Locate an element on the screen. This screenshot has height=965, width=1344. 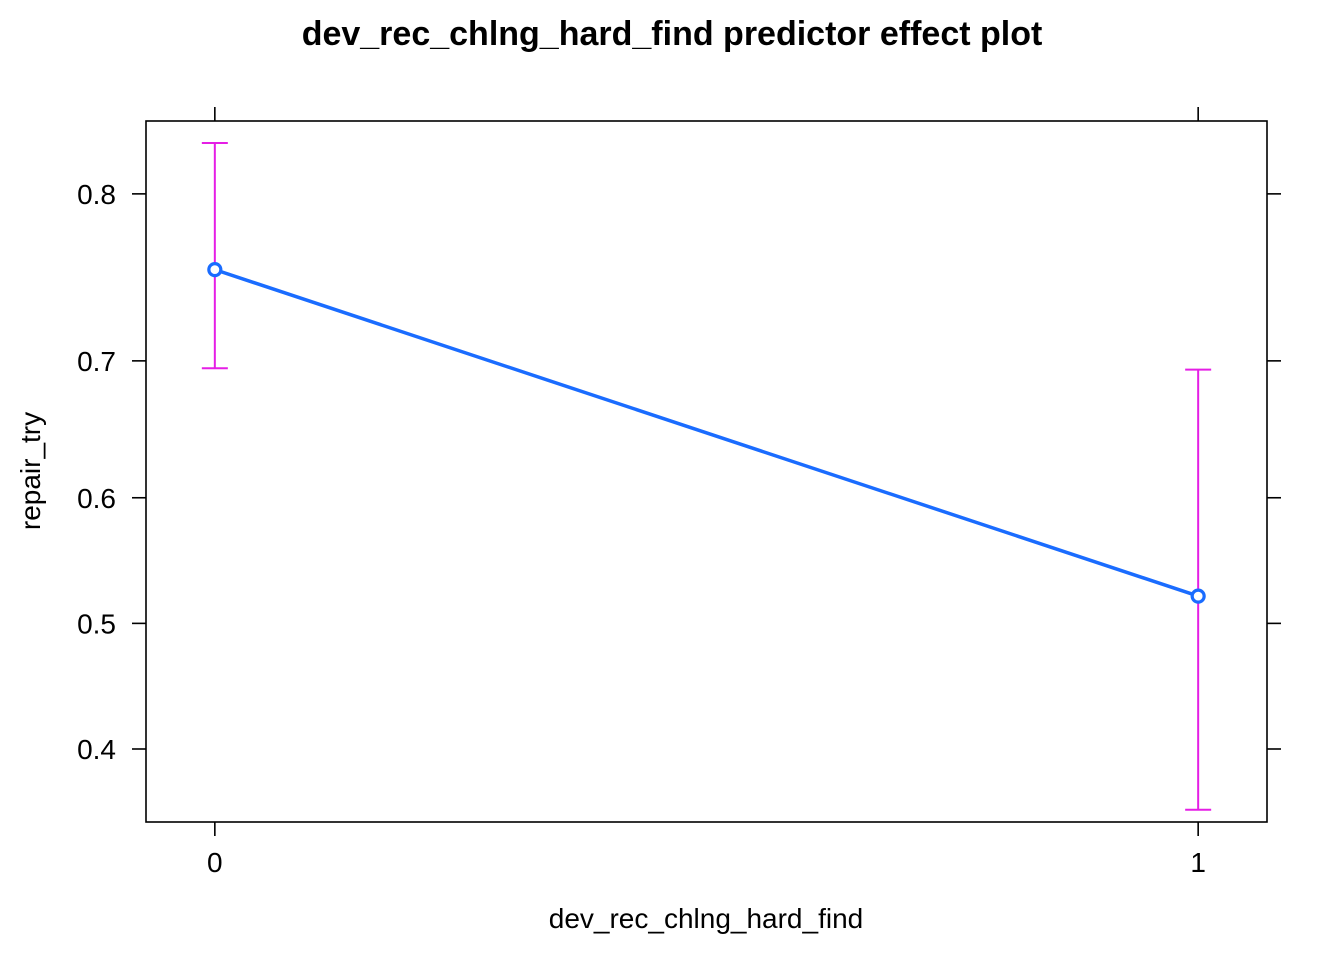
x-tick-label-1: 1 is located at coordinates (1198, 862).